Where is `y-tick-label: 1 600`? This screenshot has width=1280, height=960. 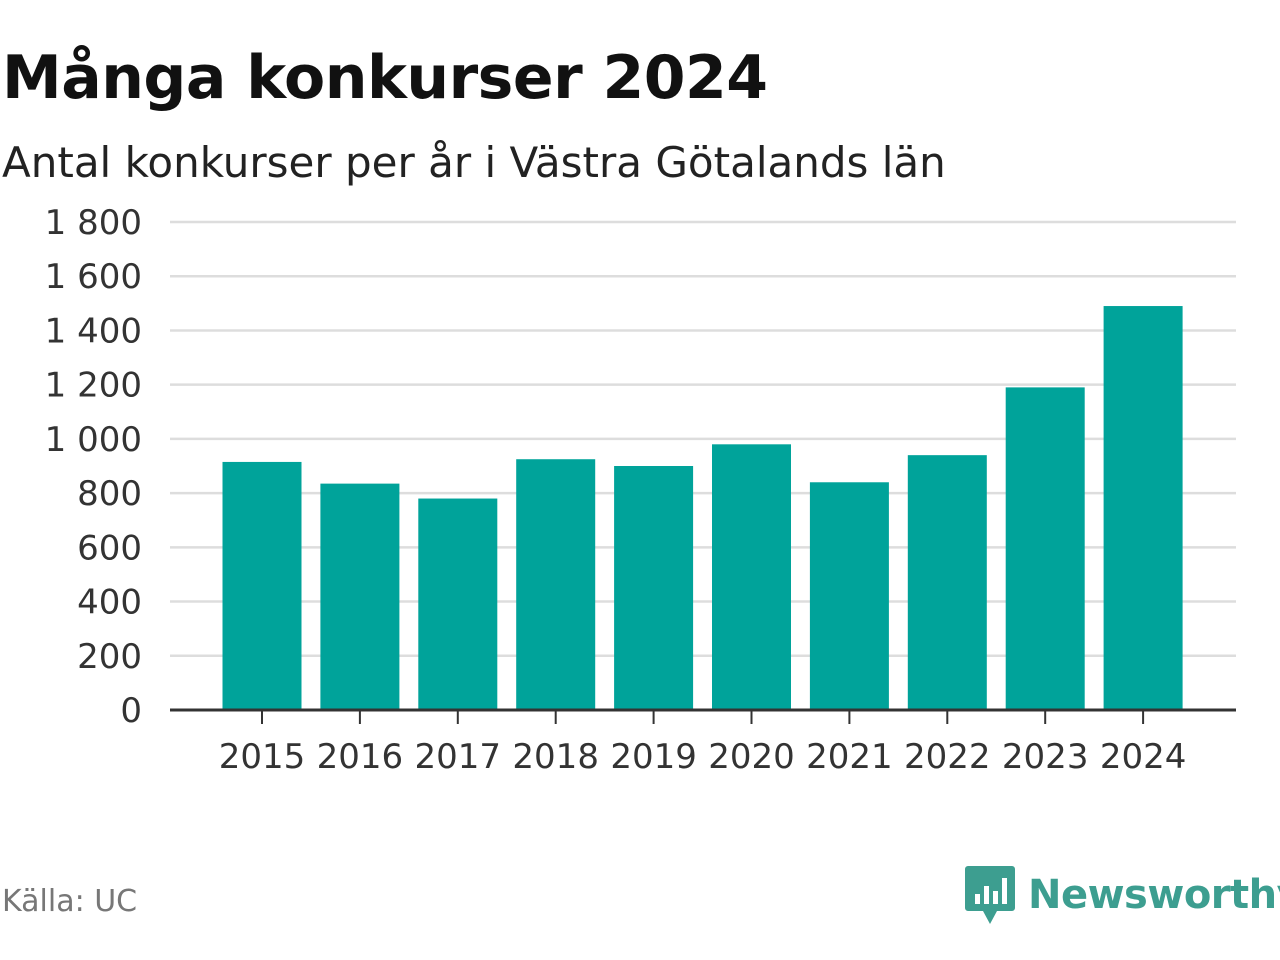
y-tick-label: 1 600 is located at coordinates (93, 277).